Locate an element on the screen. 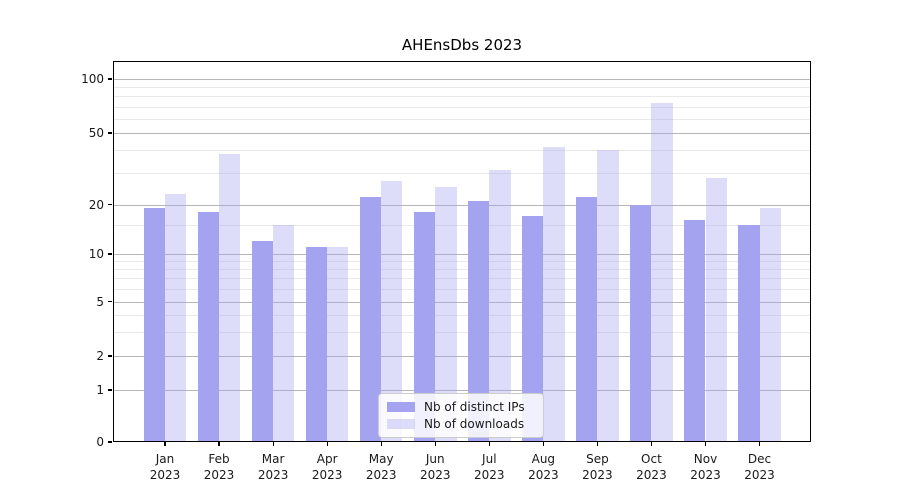  legend: Nb of distinct IPs Nb of downloads is located at coordinates (461, 415).